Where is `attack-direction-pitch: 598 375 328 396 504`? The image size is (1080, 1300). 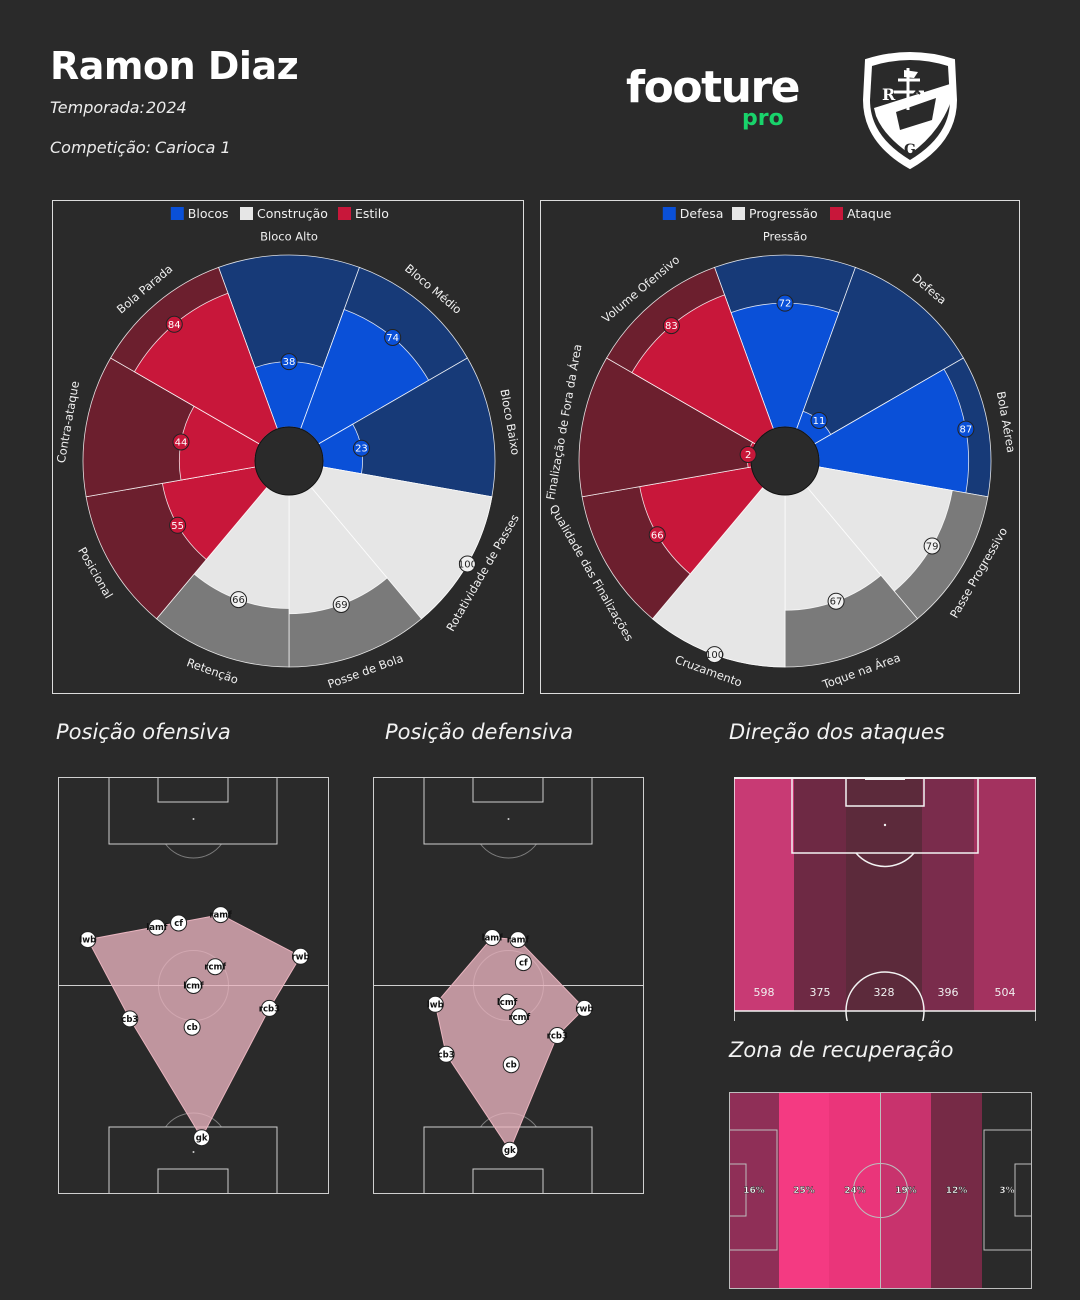
attack-direction-pitch: 598 375 328 396 504 is located at coordinates (885, 899).